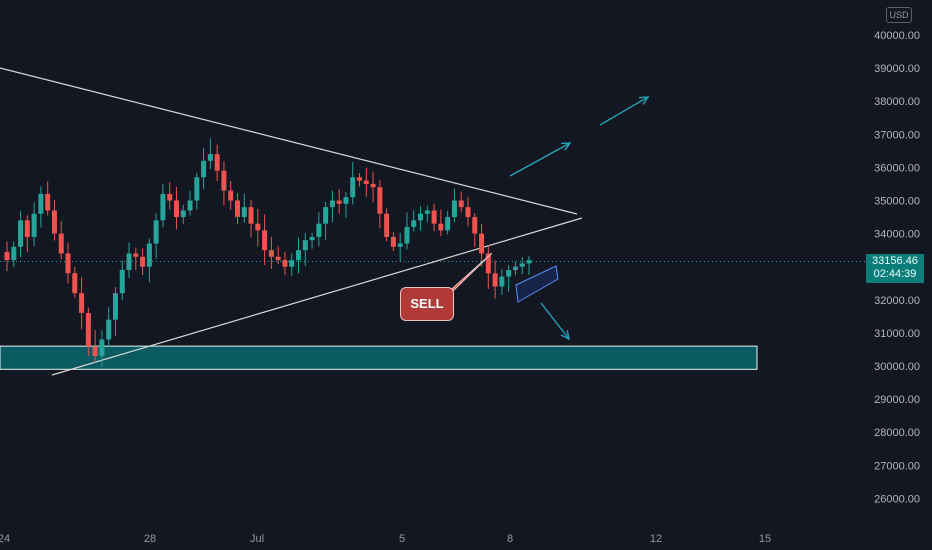 Image resolution: width=932 pixels, height=550 pixels. What do you see at coordinates (897, 301) in the screenshot?
I see `y-tick-label: 32000.00` at bounding box center [897, 301].